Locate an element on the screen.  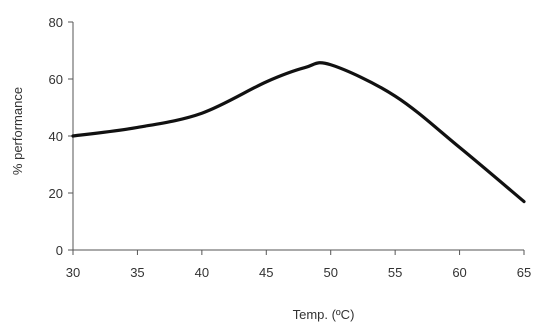
x-axis-title: Temp. (ºC) is located at coordinates (324, 314).